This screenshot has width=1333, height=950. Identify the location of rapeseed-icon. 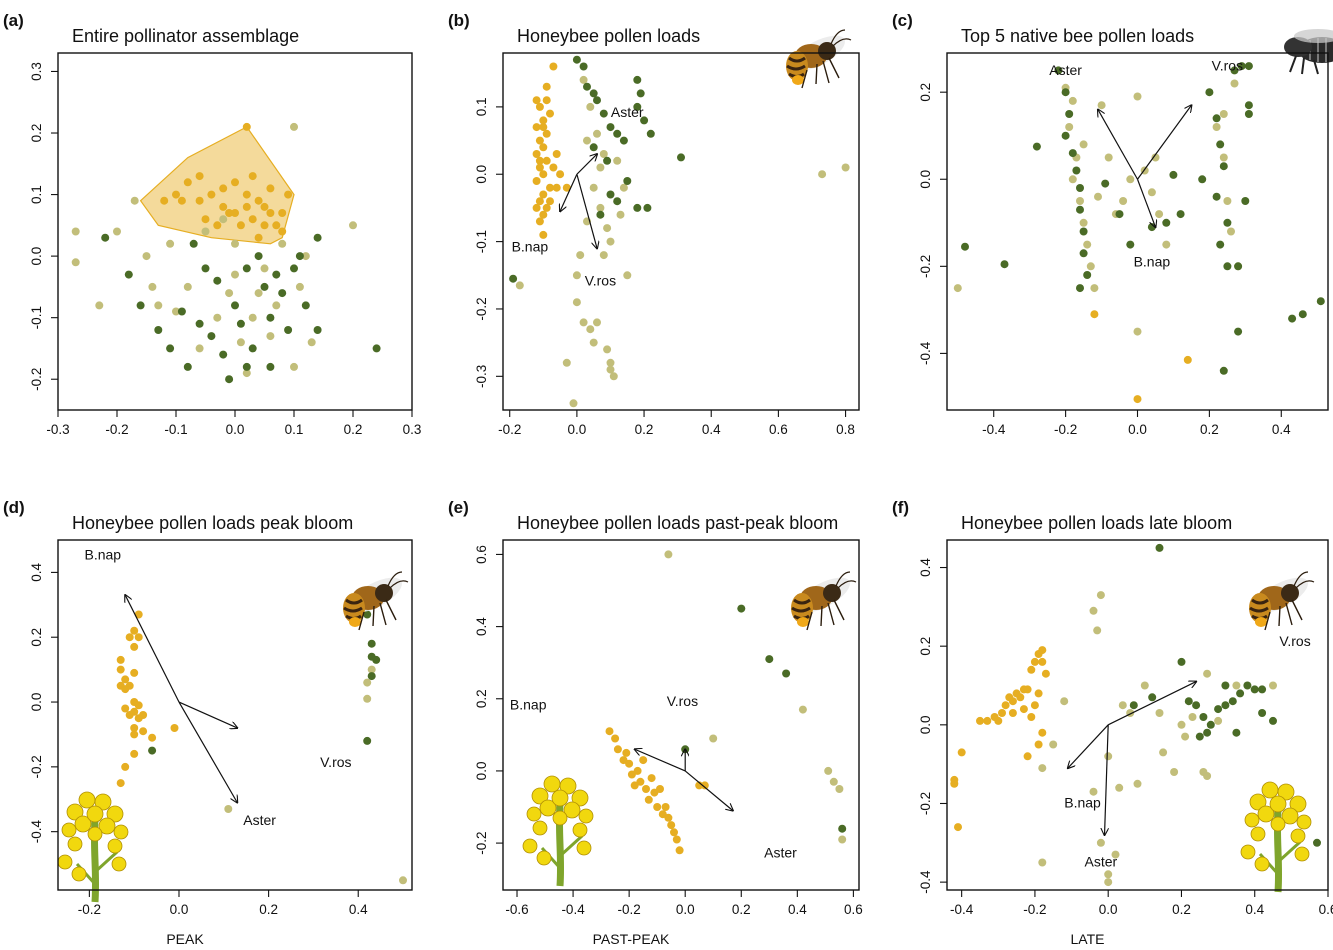
(1276, 837).